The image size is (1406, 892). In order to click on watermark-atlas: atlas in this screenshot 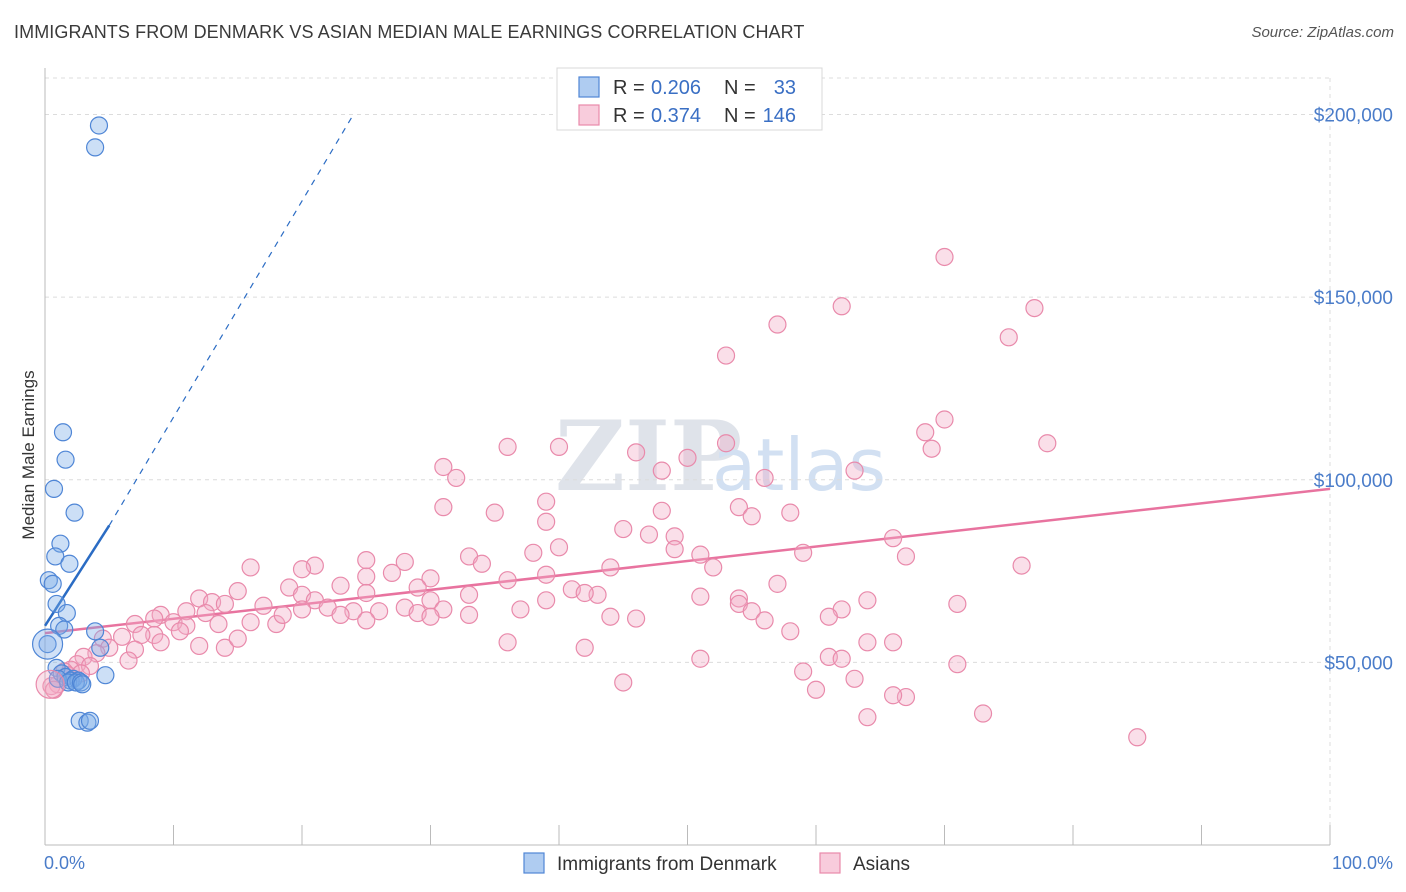, I will do `click(799, 465)`.